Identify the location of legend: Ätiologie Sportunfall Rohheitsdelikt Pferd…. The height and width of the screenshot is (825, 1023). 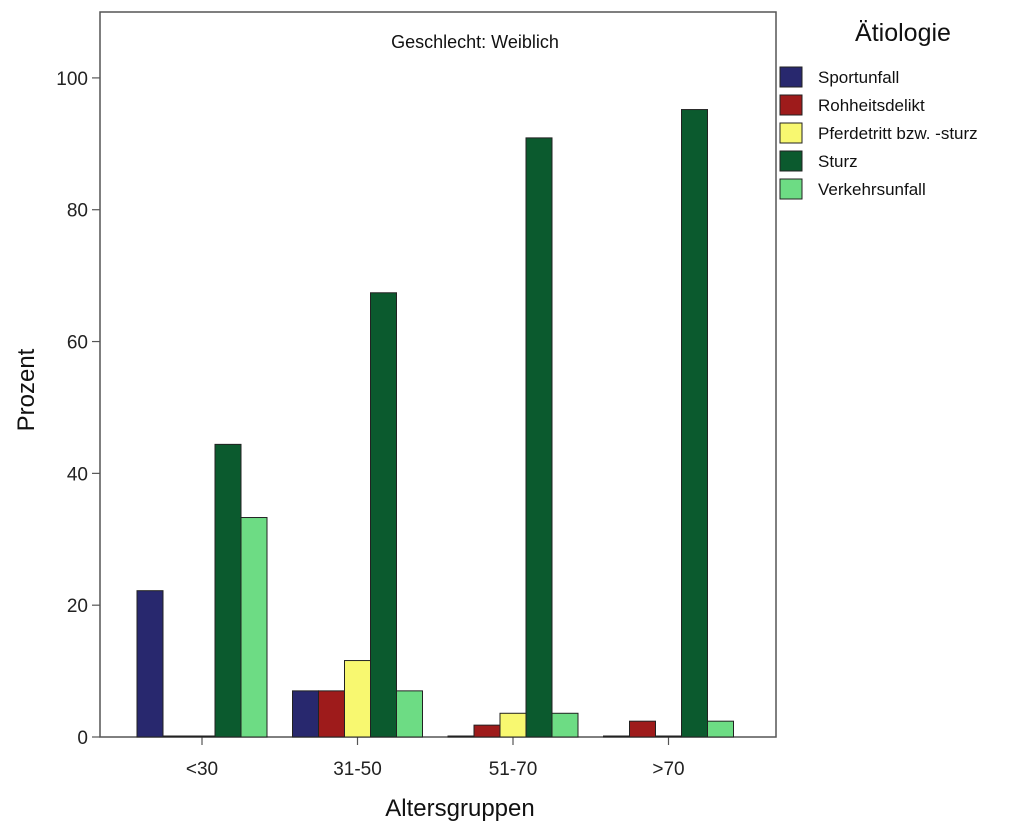
(878, 109).